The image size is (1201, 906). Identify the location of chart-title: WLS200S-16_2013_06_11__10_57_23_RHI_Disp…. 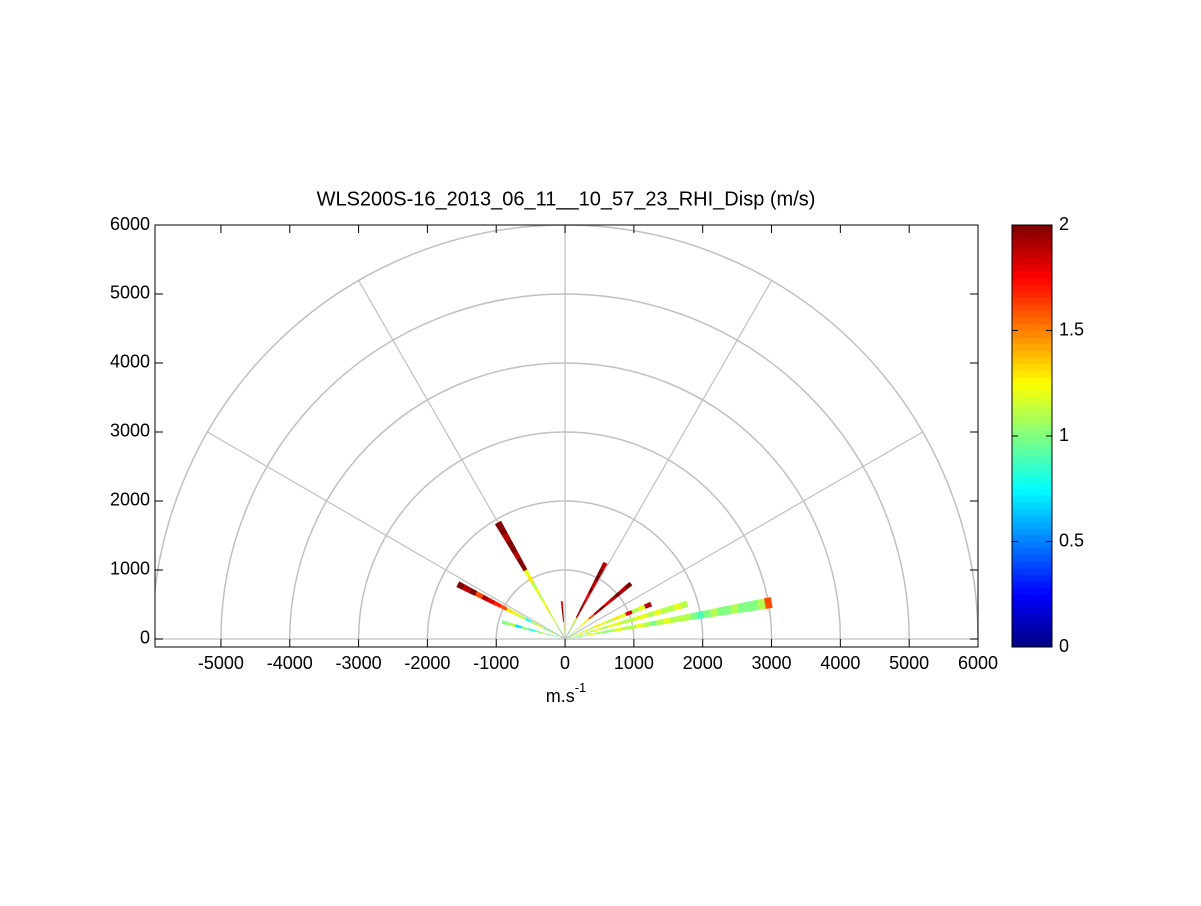
(566, 199).